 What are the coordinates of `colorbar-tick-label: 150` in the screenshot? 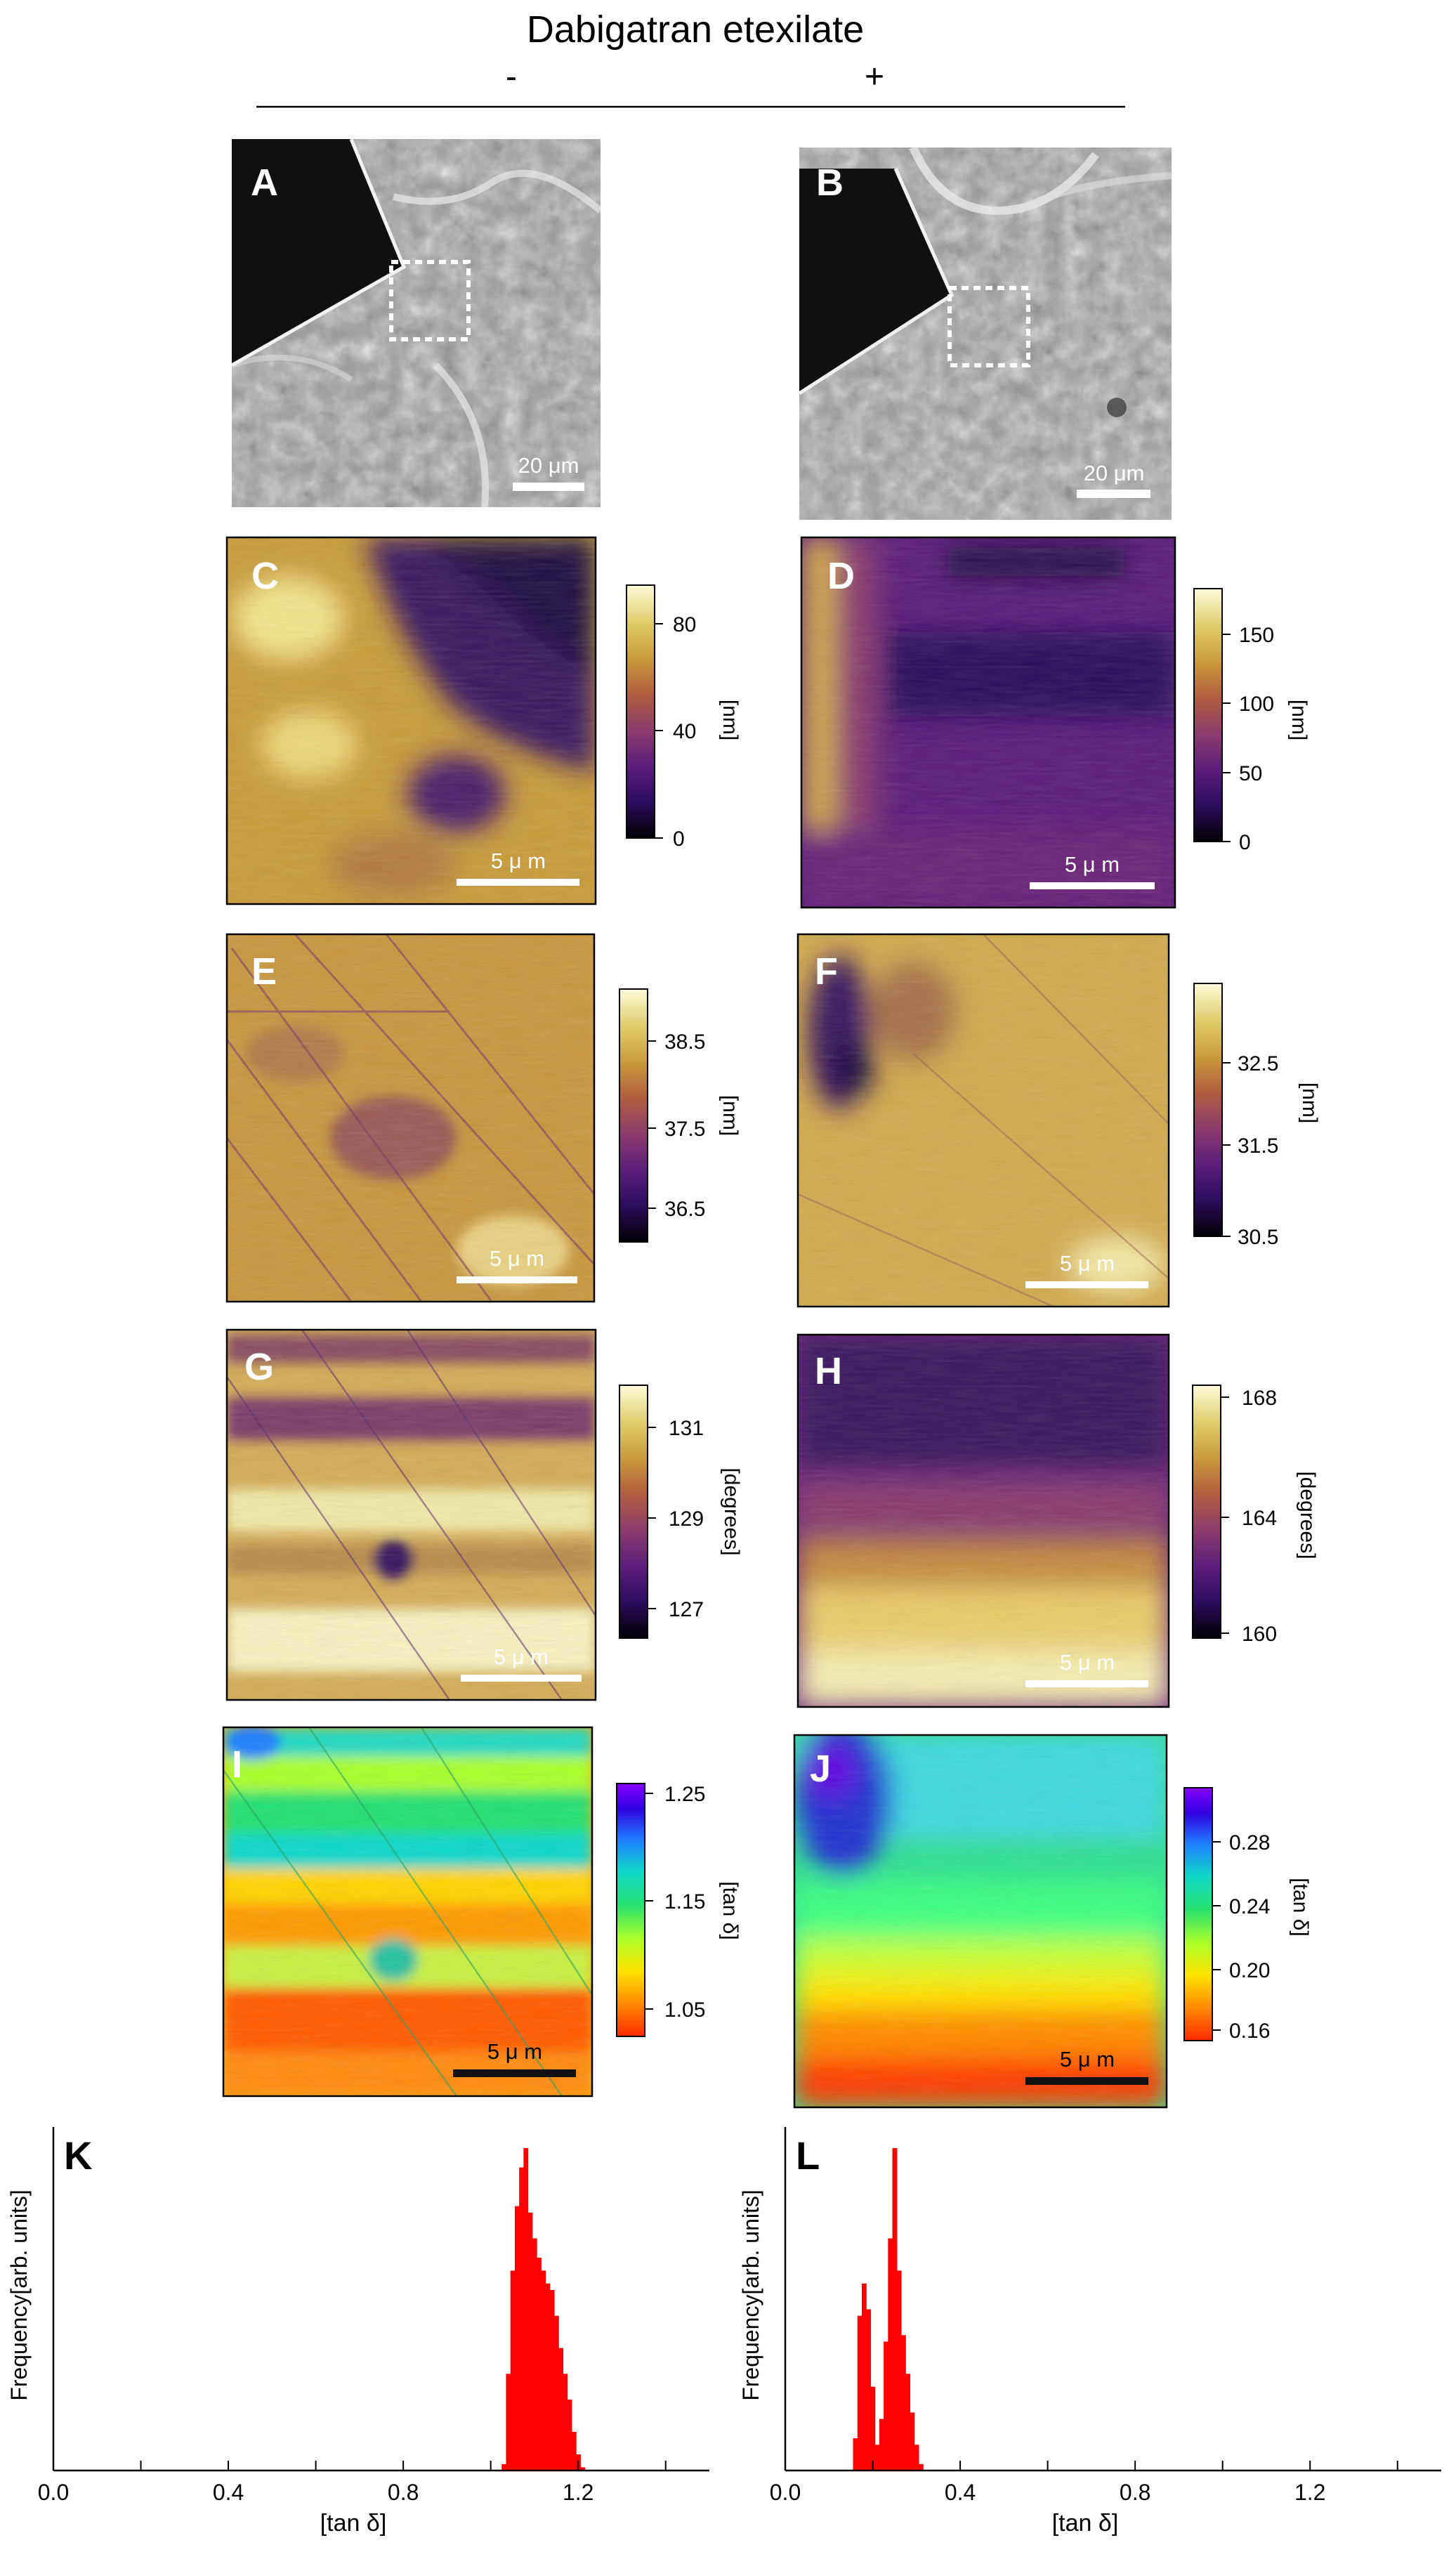 It's located at (1257, 635).